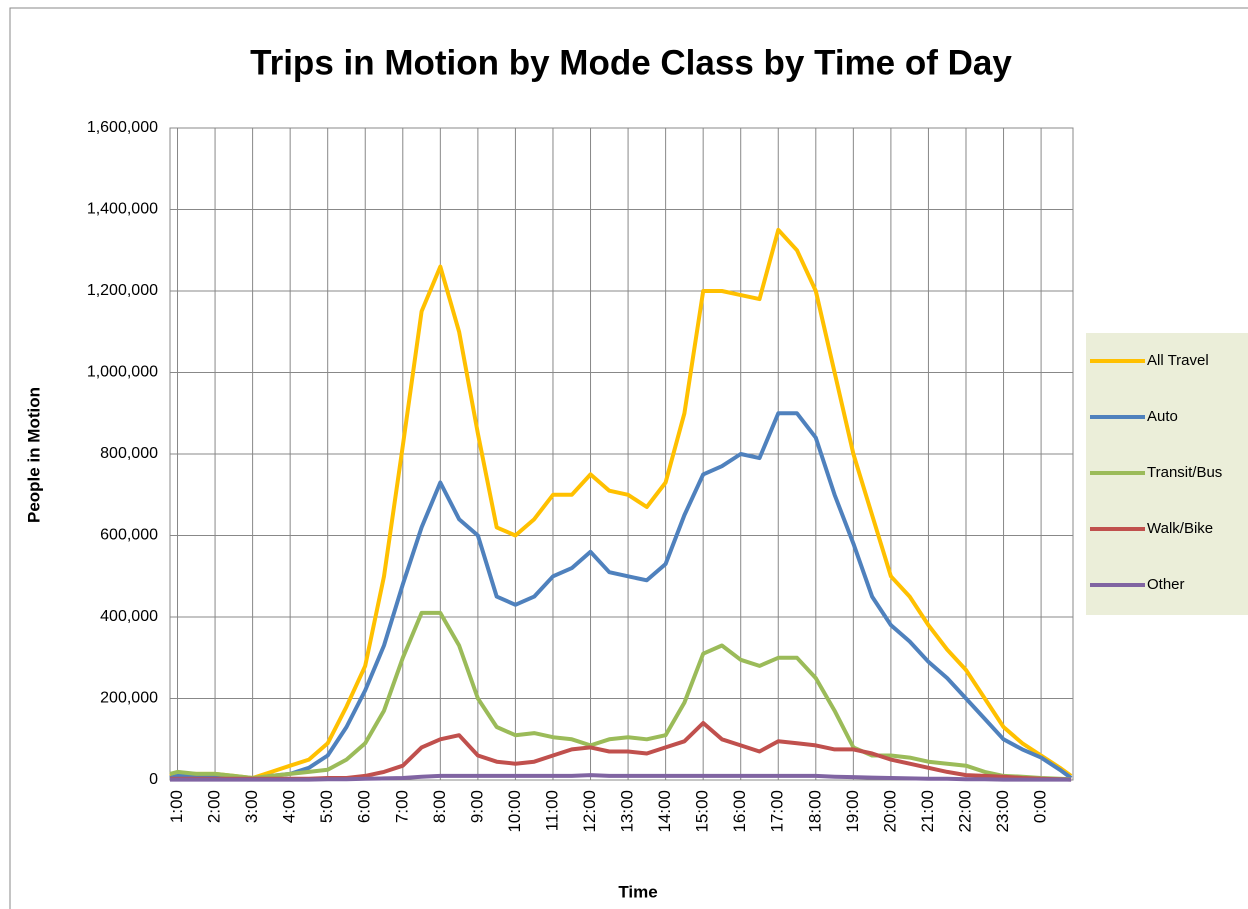 The image size is (1248, 909). Describe the element at coordinates (122, 127) in the screenshot. I see `y-tick-label: 1,600,000` at that location.